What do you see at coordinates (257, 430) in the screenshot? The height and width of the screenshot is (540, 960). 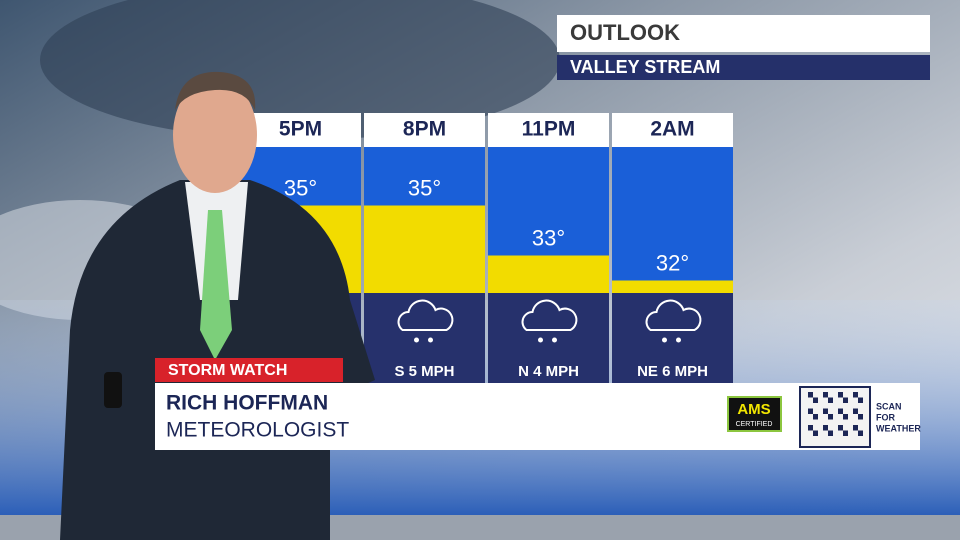 I see `presenter-role: METEOROLOGIST` at bounding box center [257, 430].